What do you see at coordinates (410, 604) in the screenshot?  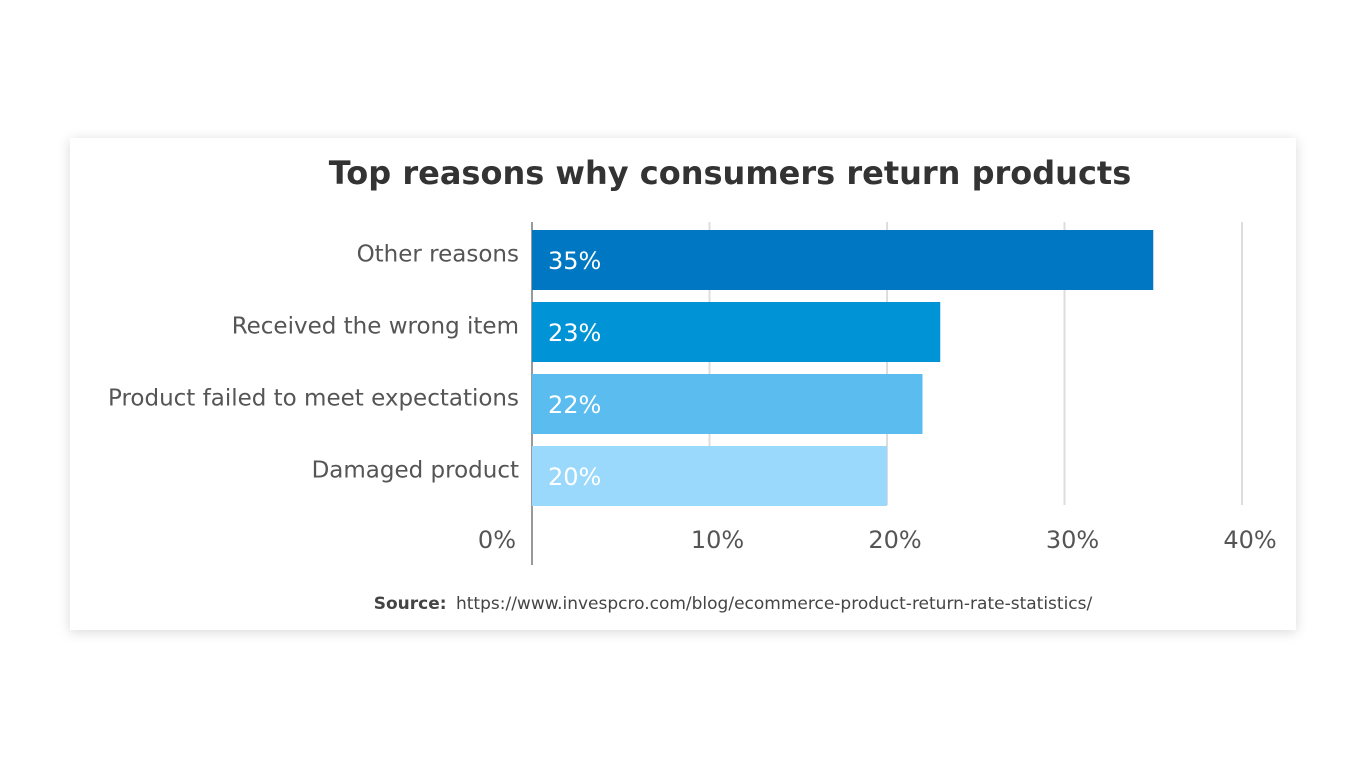 I see `source-label: Source:` at bounding box center [410, 604].